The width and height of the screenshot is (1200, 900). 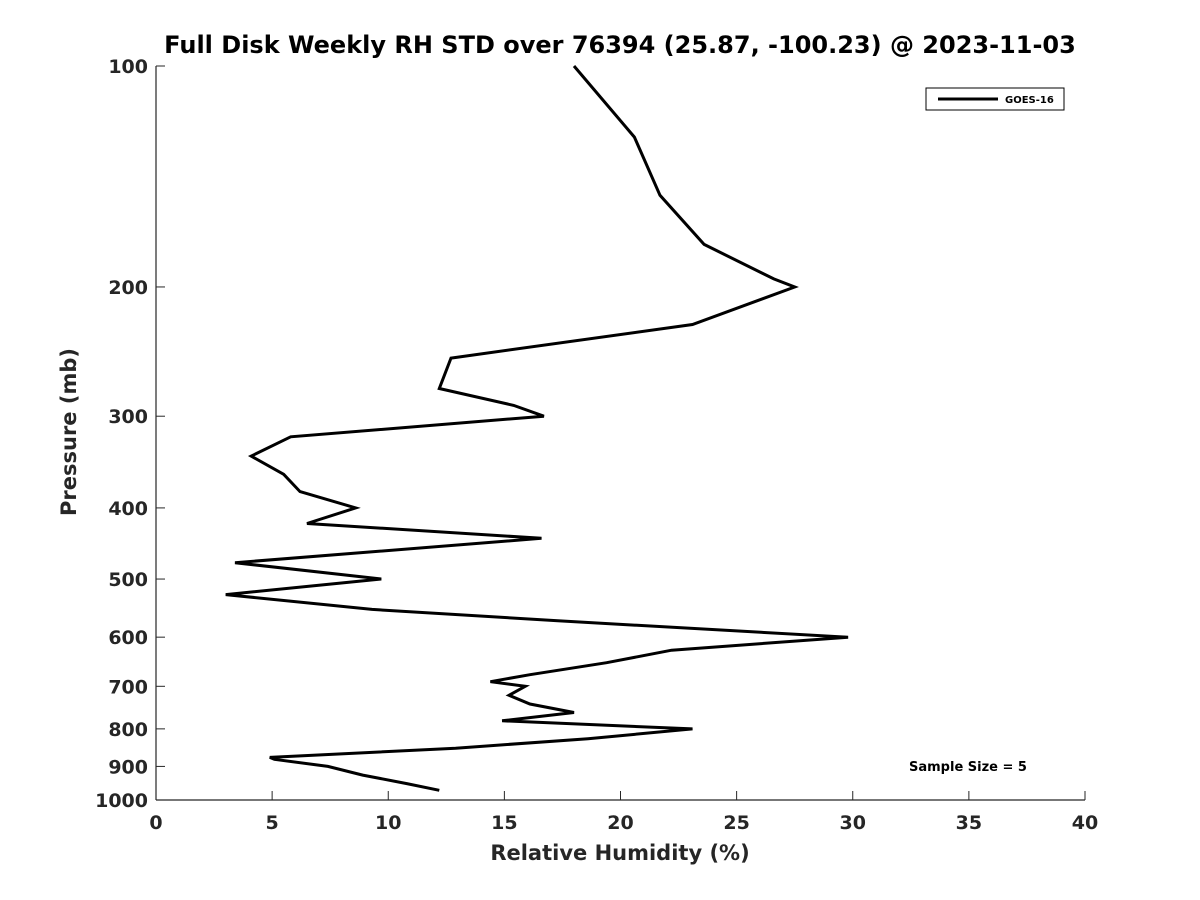 I want to click on x-axis-ticks: 0 5 10 15 20 25 30 35 40, so click(x=623, y=812).